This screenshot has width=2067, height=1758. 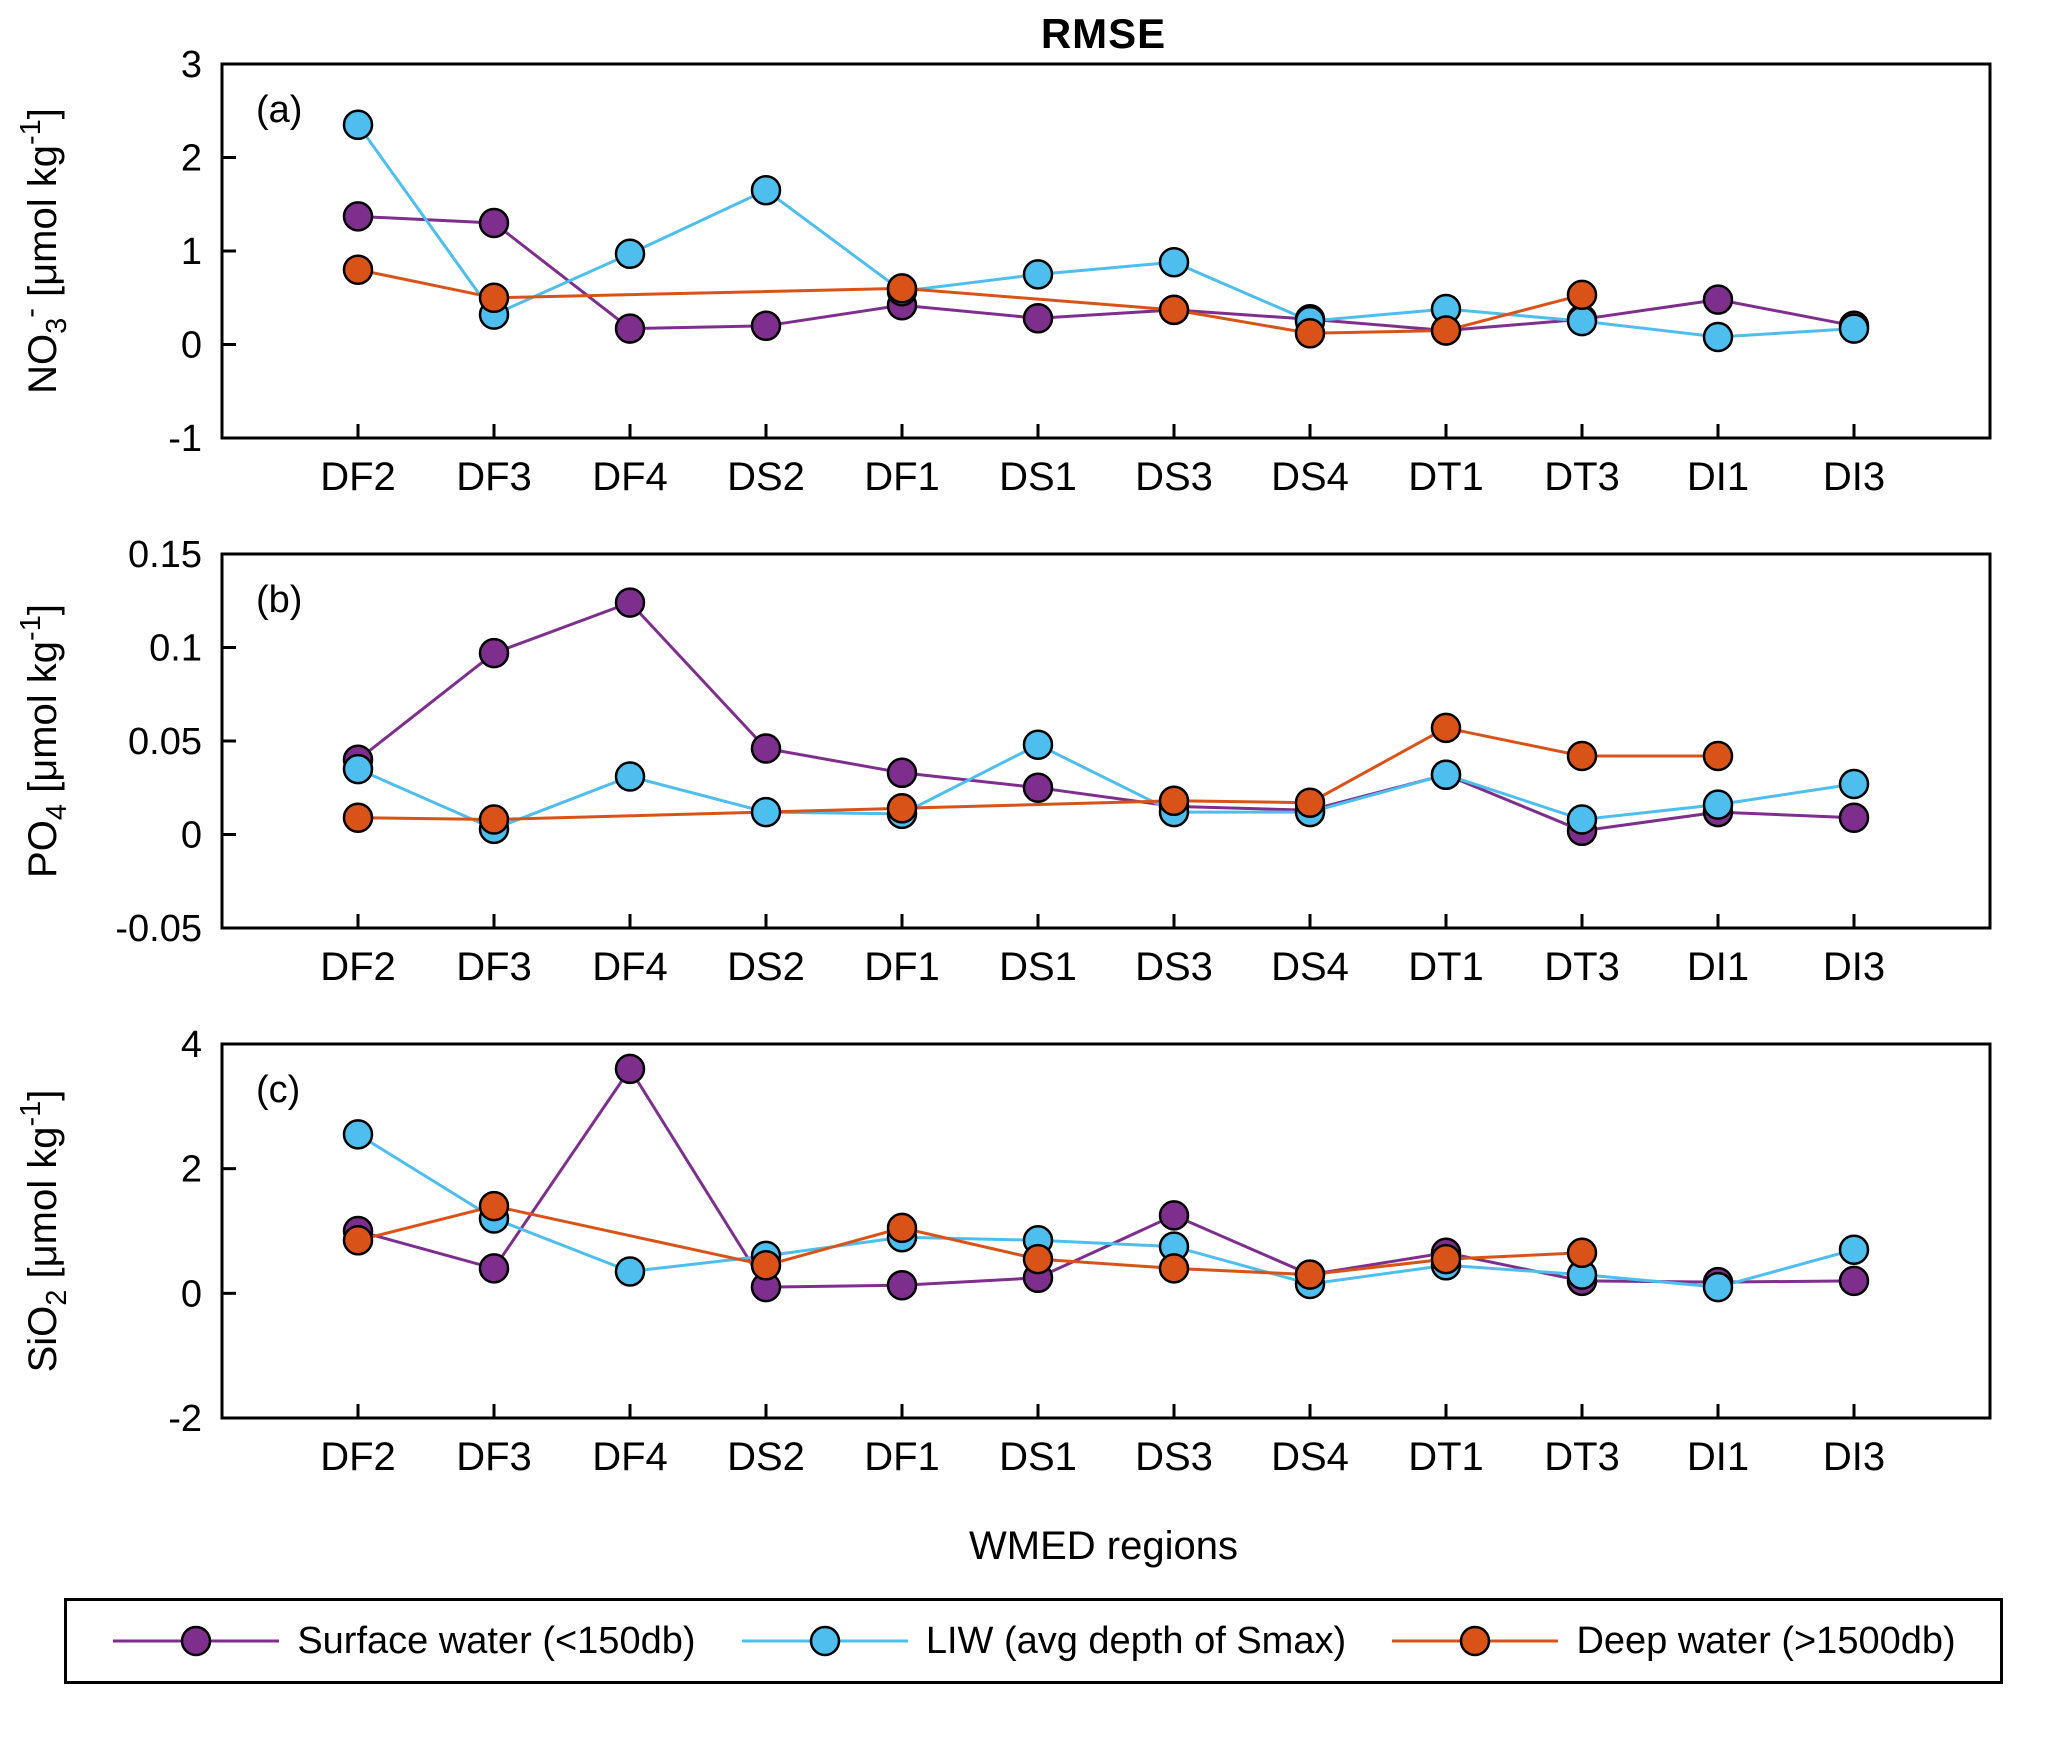 I want to click on legend-marker-surface, so click(x=196, y=1641).